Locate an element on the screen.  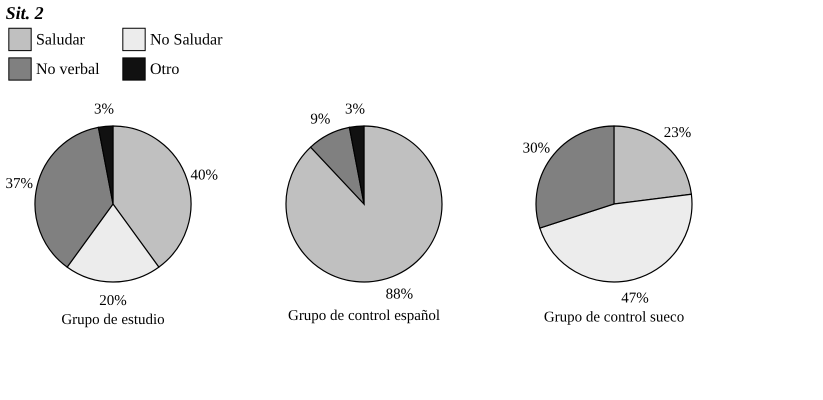
data-label: 9% is located at coordinates (320, 119).